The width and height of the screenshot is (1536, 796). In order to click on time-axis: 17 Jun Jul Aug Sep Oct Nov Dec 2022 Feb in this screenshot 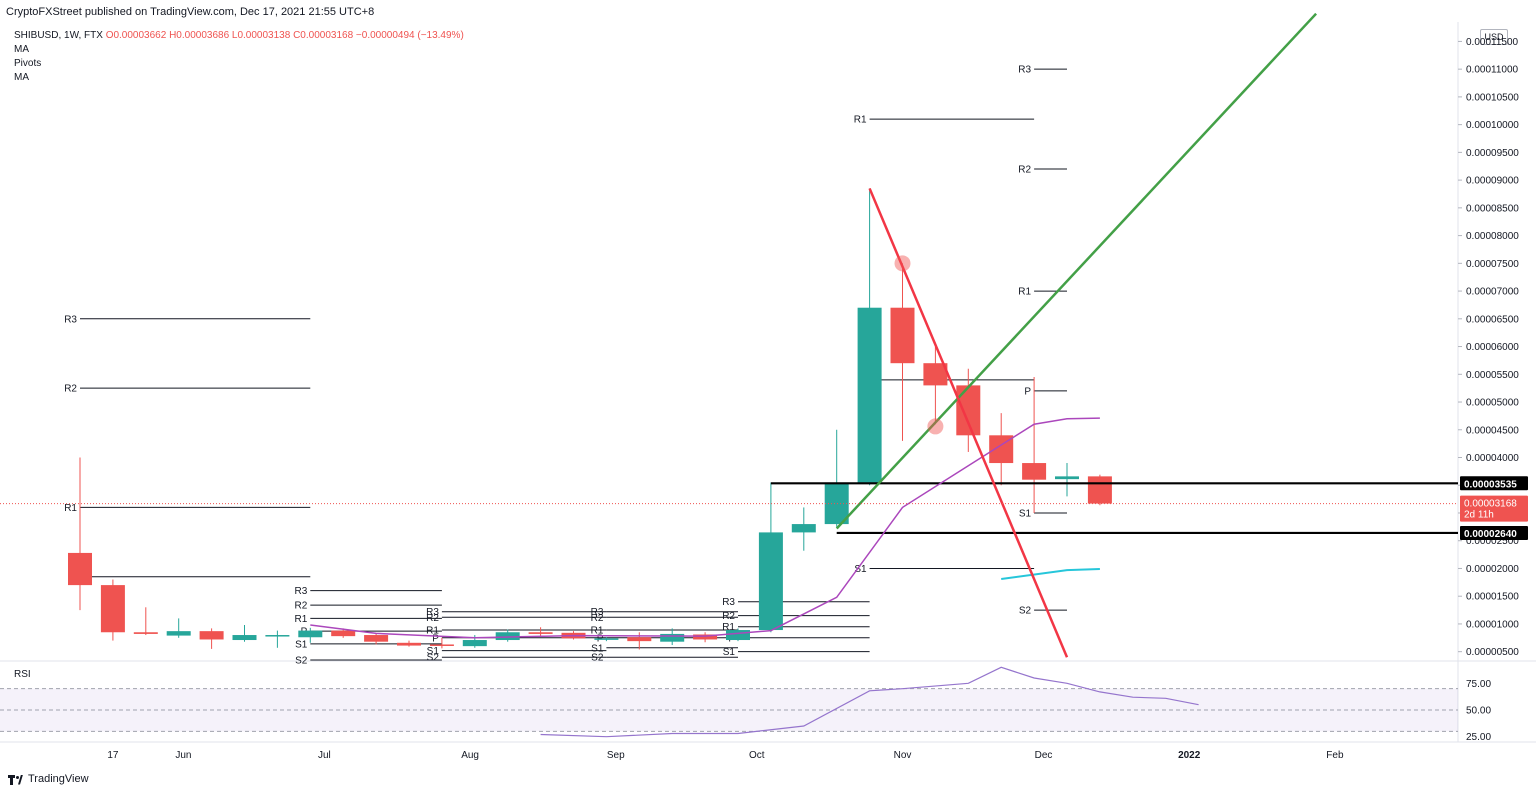, I will do `click(725, 755)`.